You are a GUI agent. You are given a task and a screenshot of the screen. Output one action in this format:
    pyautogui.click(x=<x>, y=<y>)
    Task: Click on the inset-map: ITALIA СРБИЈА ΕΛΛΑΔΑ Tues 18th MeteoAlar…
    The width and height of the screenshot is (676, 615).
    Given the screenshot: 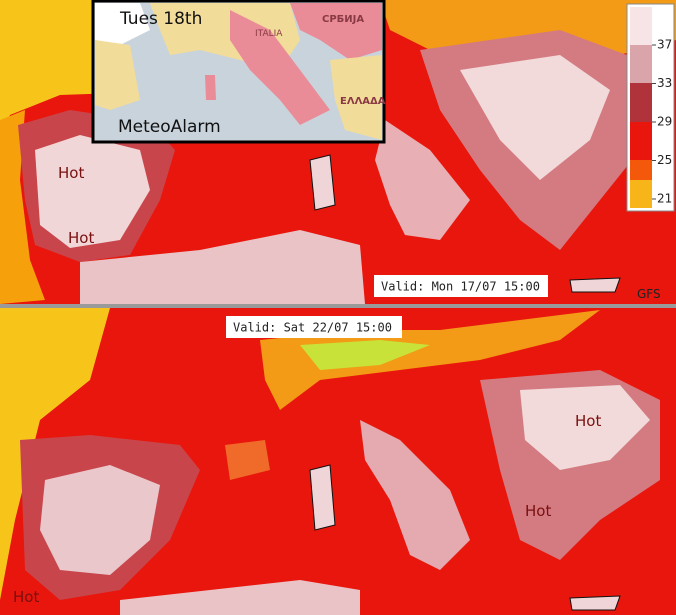 What is the action you would take?
    pyautogui.click(x=238, y=72)
    